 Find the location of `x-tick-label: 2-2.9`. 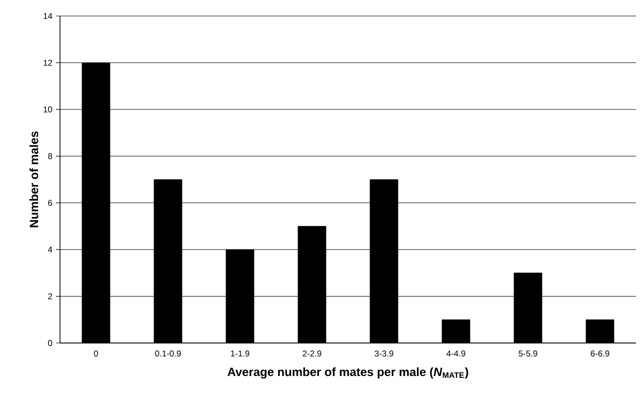

x-tick-label: 2-2.9 is located at coordinates (312, 353).